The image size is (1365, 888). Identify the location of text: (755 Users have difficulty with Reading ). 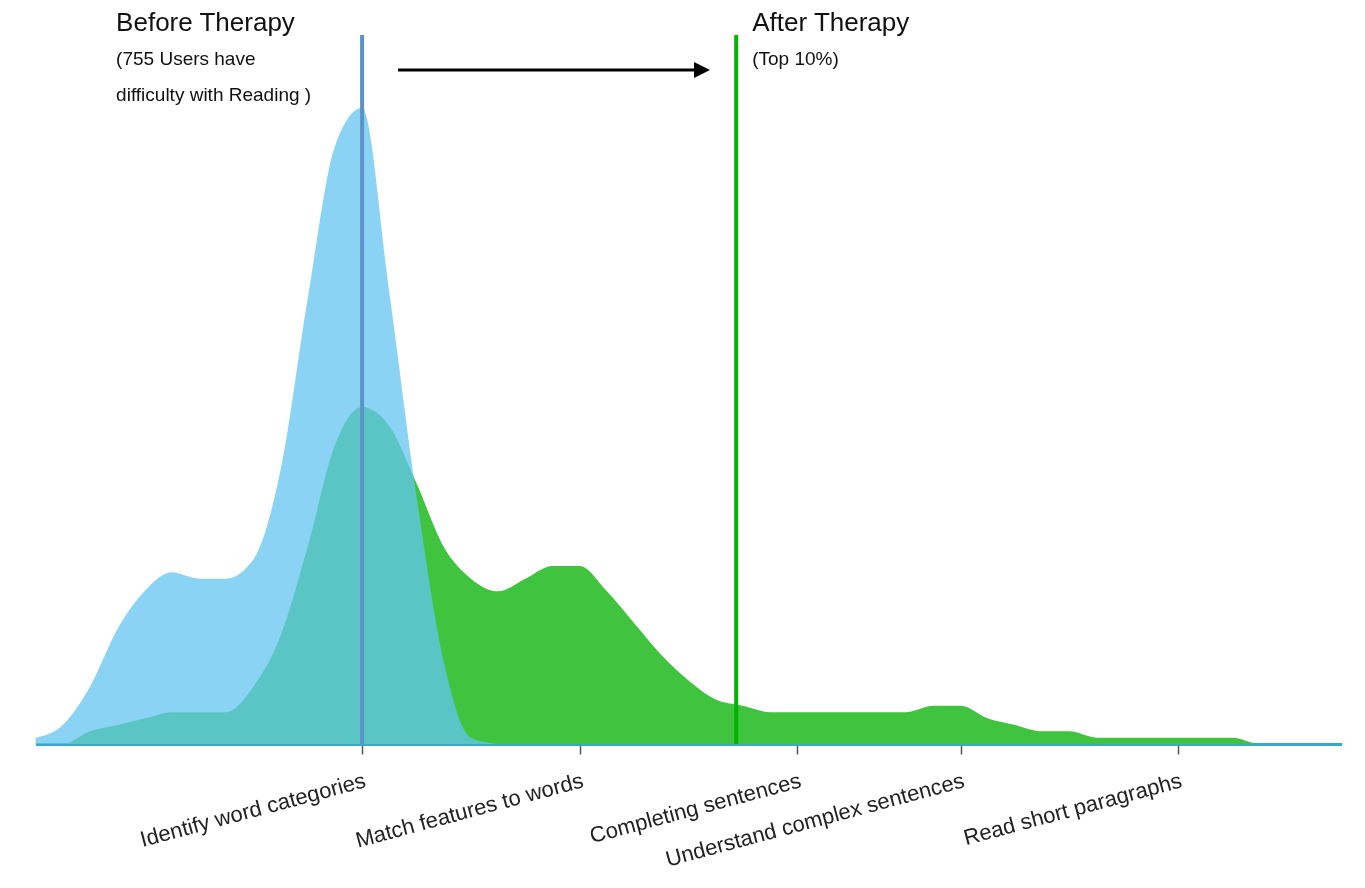
(214, 76).